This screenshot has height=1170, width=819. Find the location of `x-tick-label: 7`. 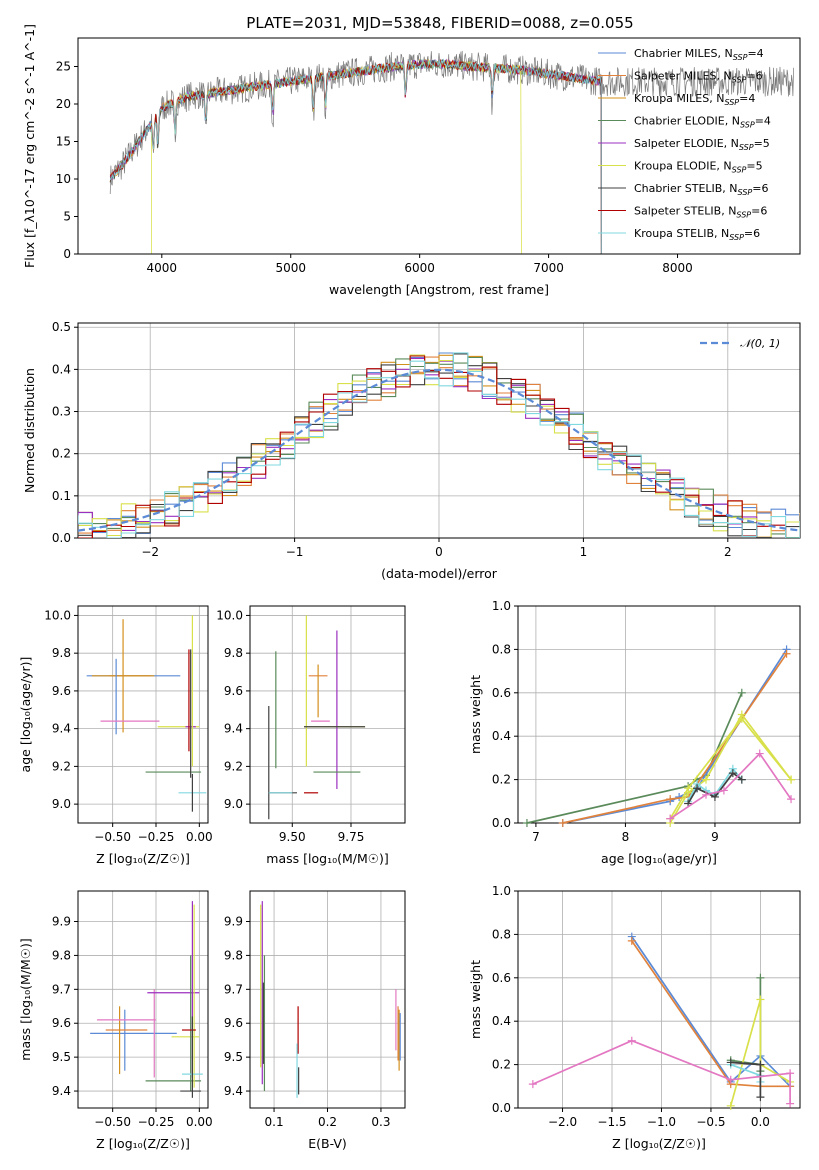

x-tick-label: 7 is located at coordinates (536, 837).